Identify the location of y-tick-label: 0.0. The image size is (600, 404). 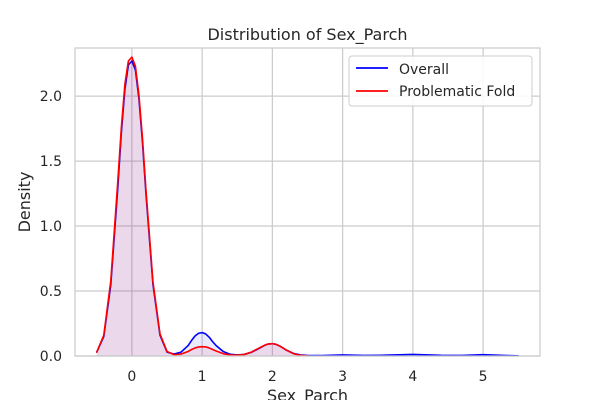
(51, 357).